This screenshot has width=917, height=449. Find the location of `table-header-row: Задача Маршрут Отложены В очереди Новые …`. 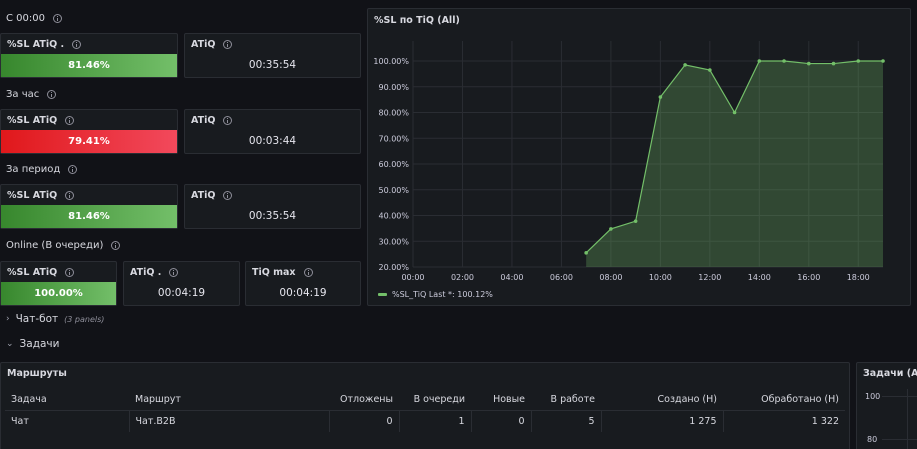

table-header-row: Задача Маршрут Отложены В очереди Новые … is located at coordinates (425, 400).